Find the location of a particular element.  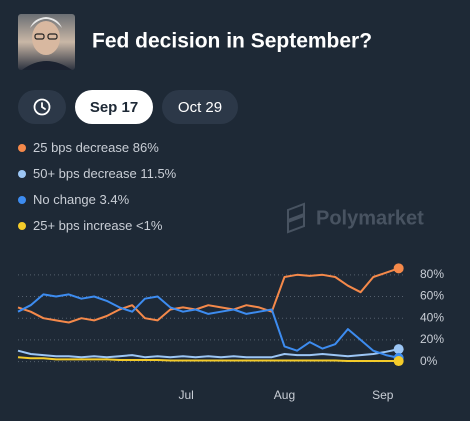

legend-text: 25+ bps increase <1% is located at coordinates (98, 225).